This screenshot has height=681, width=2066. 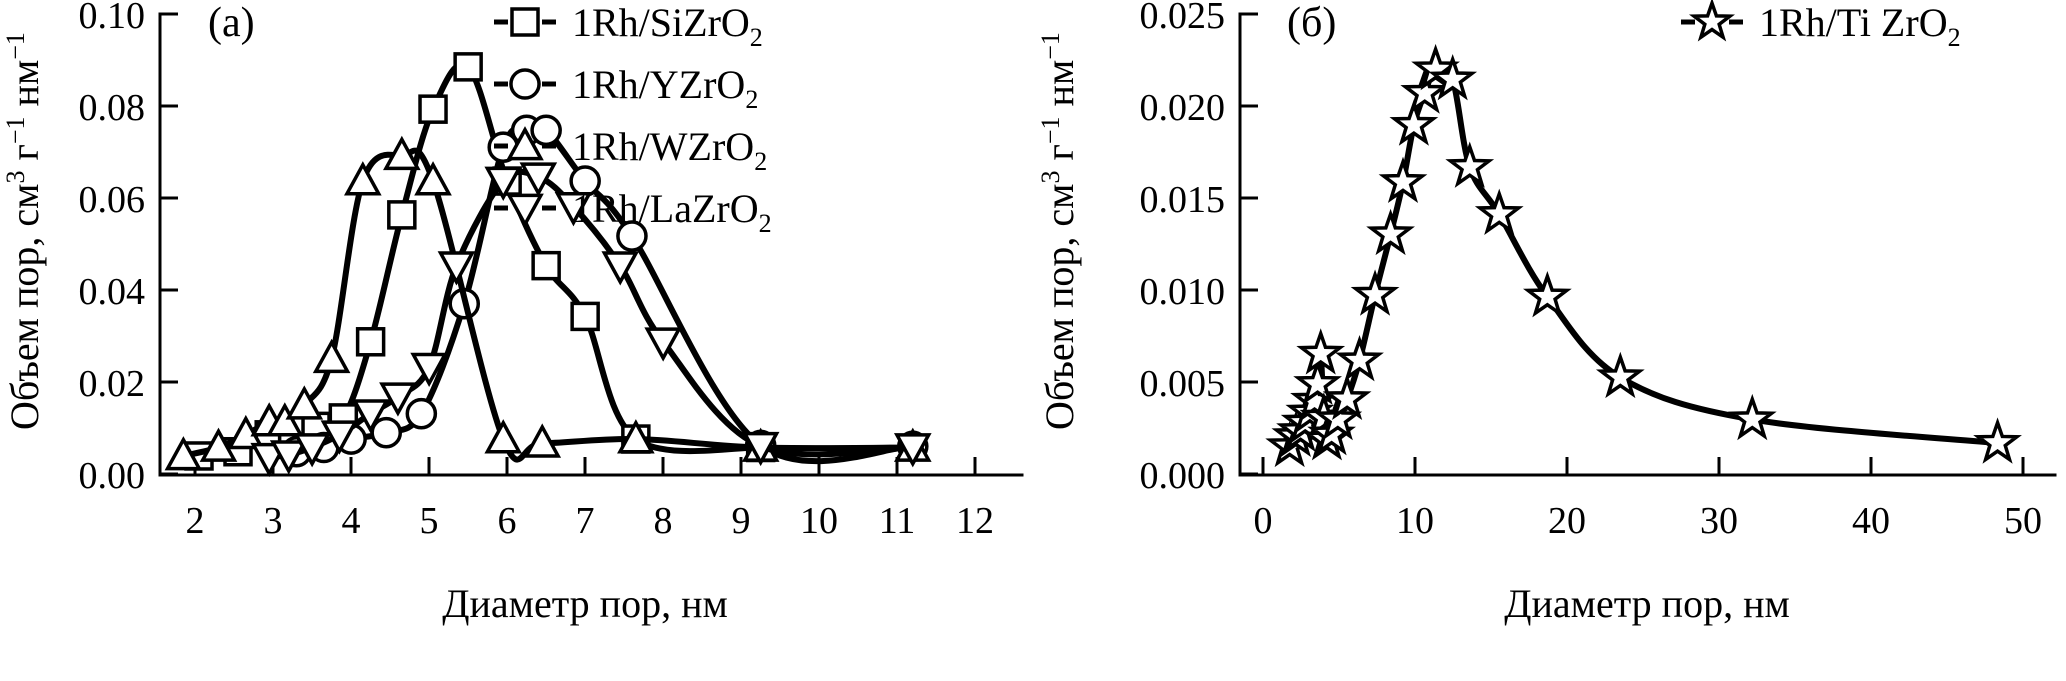 I want to click on x-ticklabel: 2, so click(x=195, y=521).